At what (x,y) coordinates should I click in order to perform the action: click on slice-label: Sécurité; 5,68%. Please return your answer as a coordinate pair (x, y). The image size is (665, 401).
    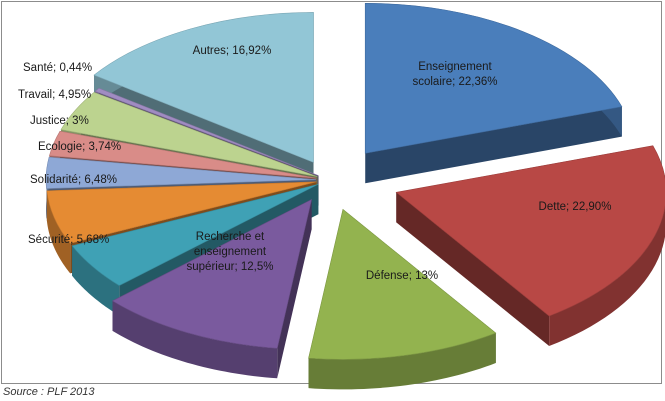
    Looking at the image, I should click on (68, 240).